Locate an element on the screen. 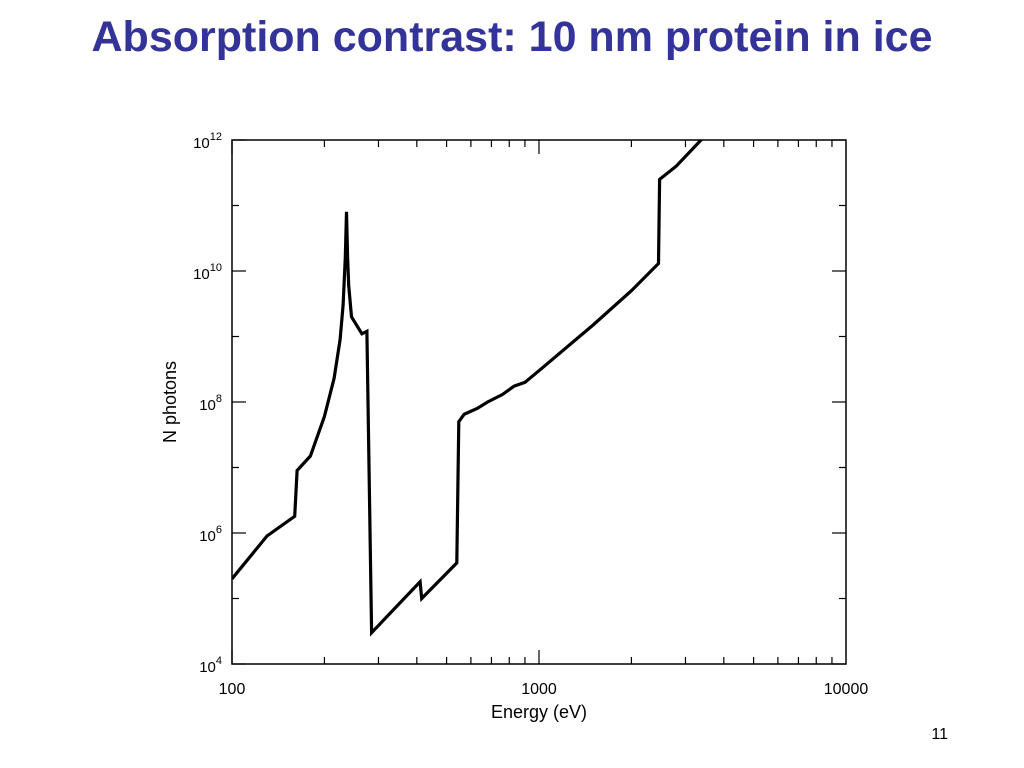 The image size is (1024, 768). y-tick-label: 10¹⁰ is located at coordinates (207, 272).